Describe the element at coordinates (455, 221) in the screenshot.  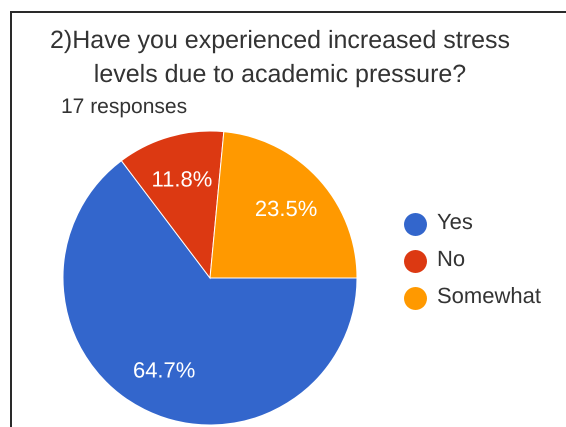
I see `legend-label: Yes` at that location.